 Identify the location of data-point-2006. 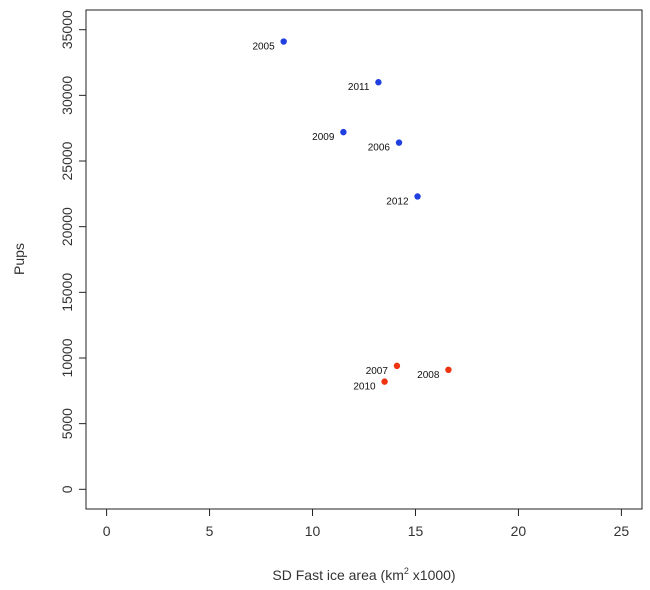
(399, 142).